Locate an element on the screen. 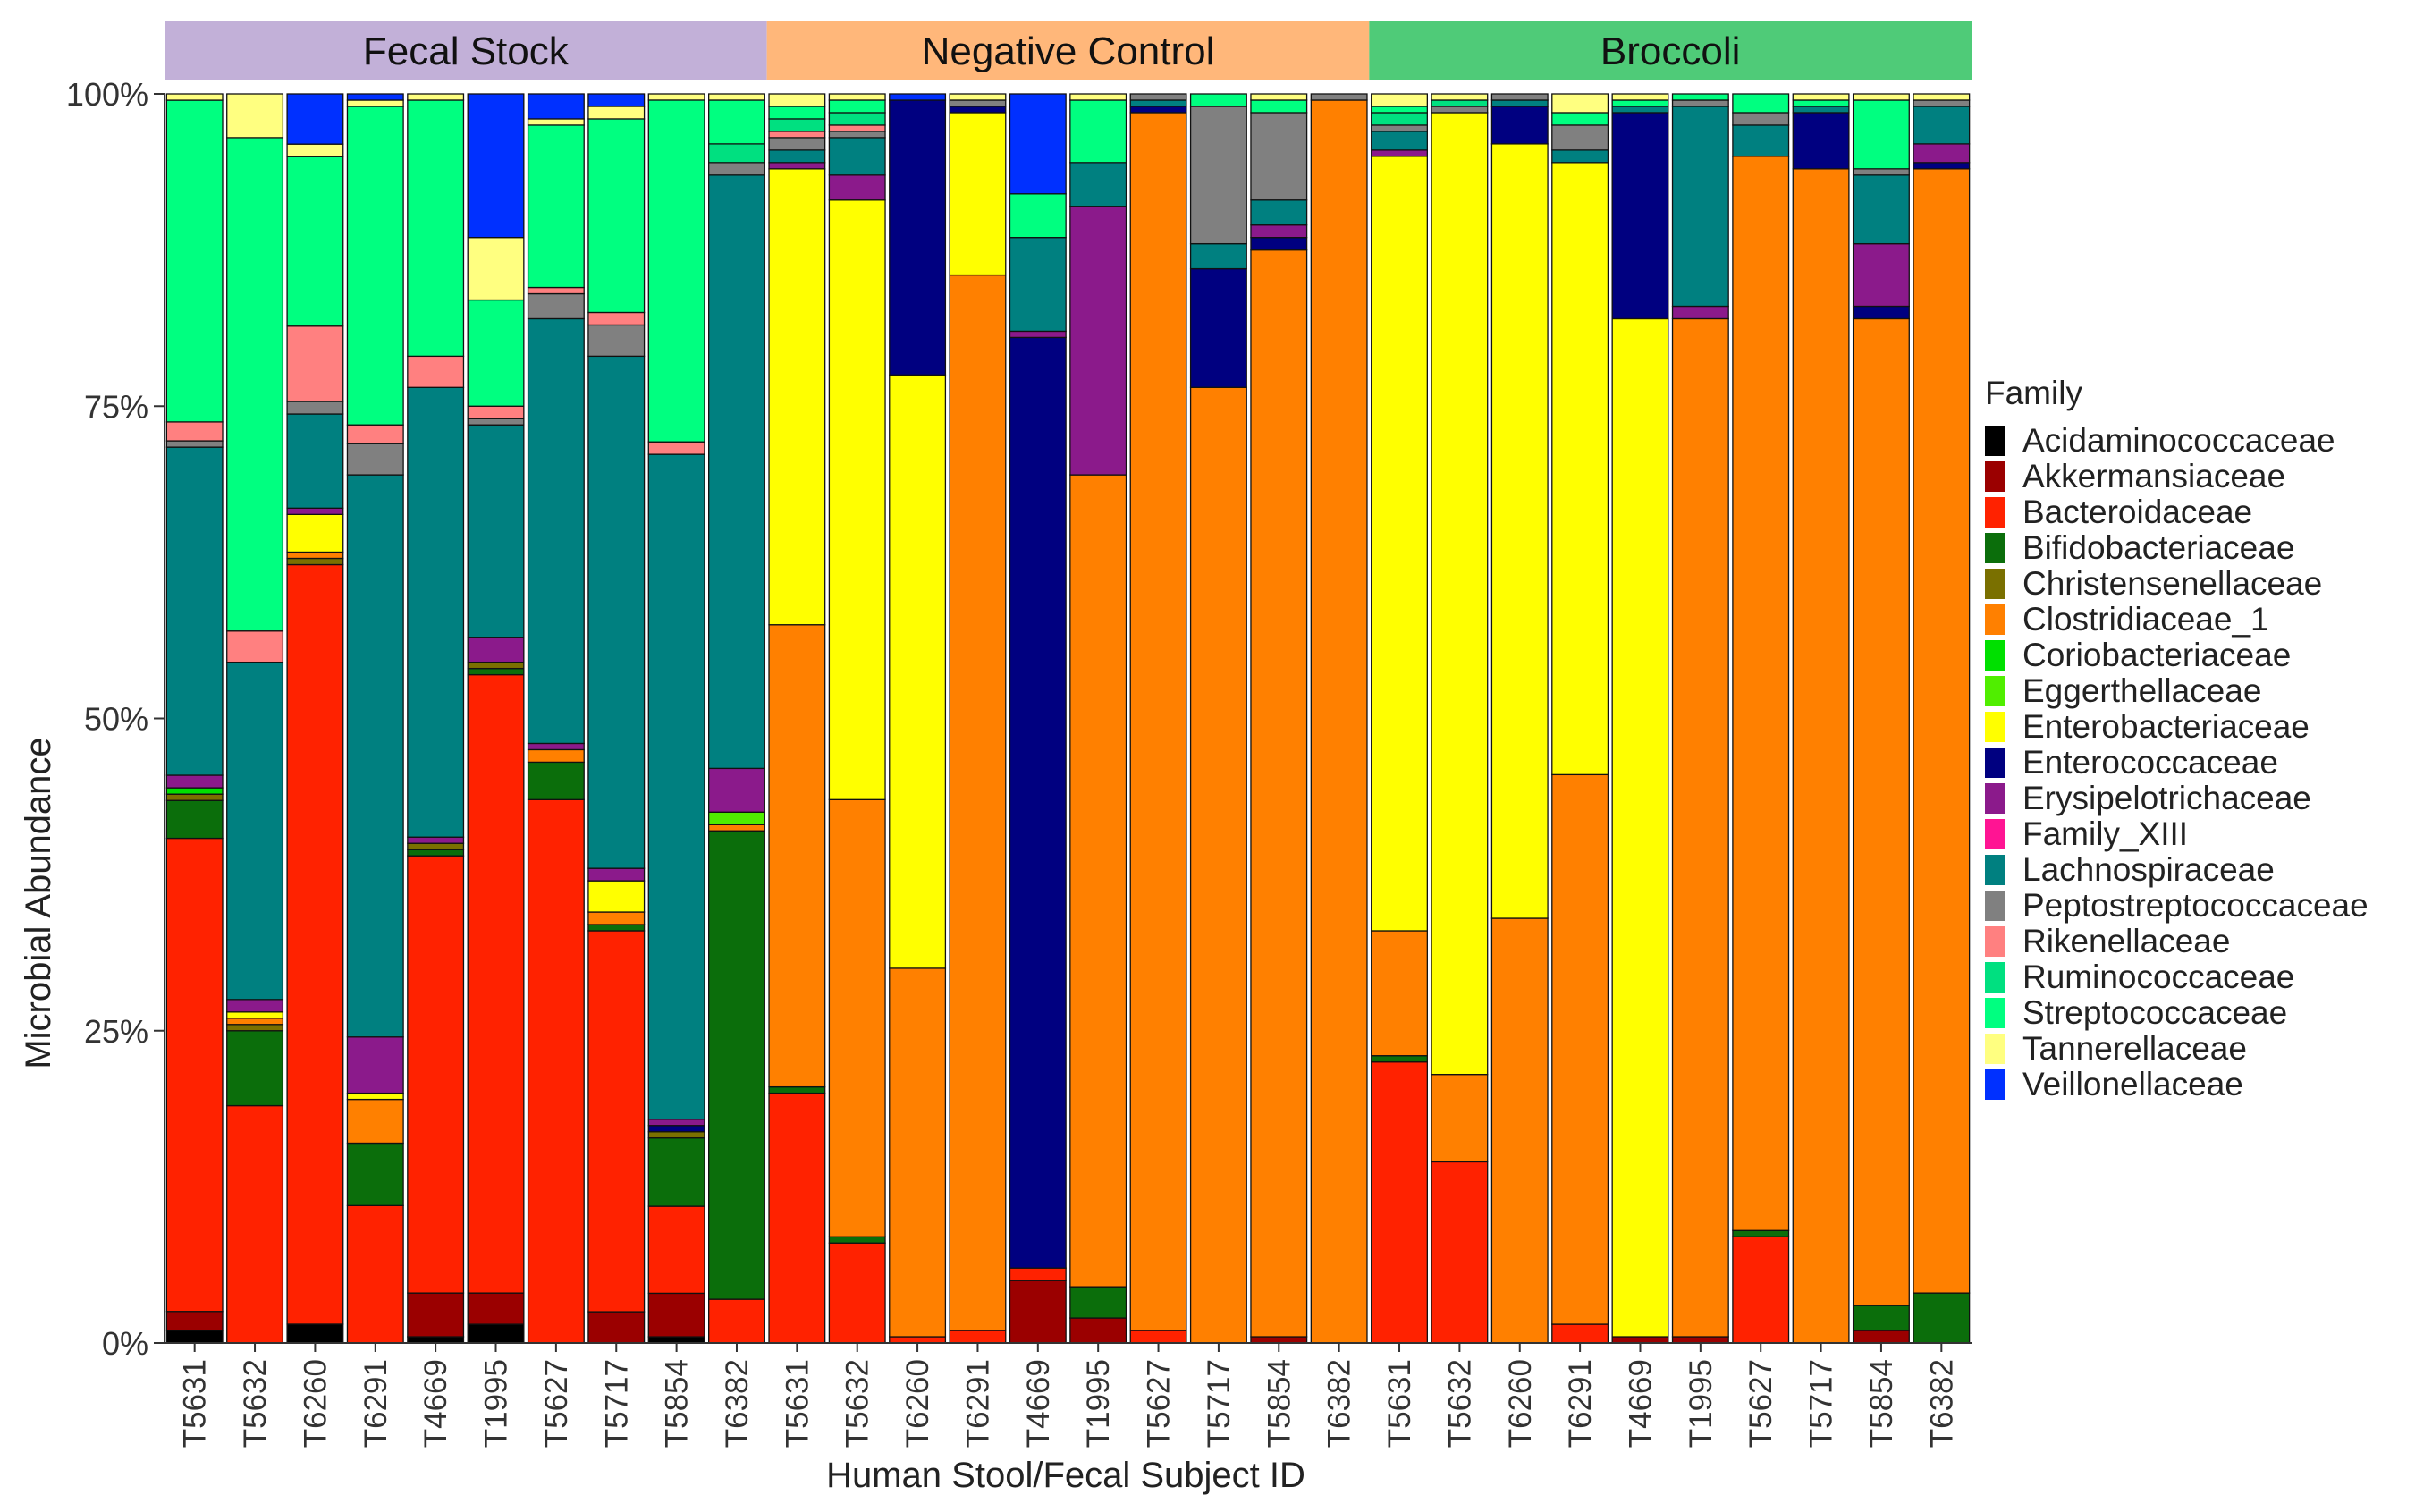  x-tick-label: T5632 is located at coordinates (857, 1404).